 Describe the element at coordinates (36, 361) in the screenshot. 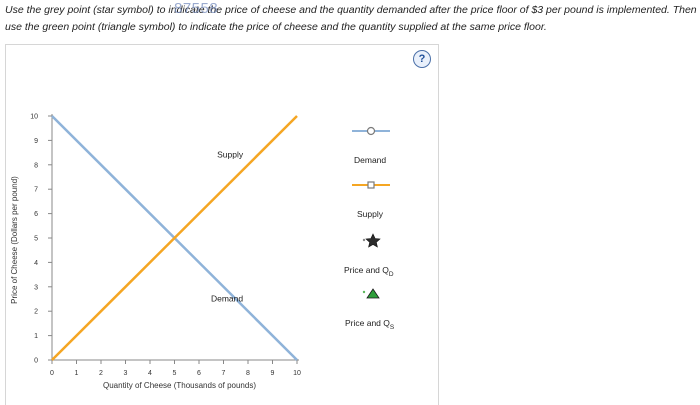

I see `y-tick-label: 0` at that location.